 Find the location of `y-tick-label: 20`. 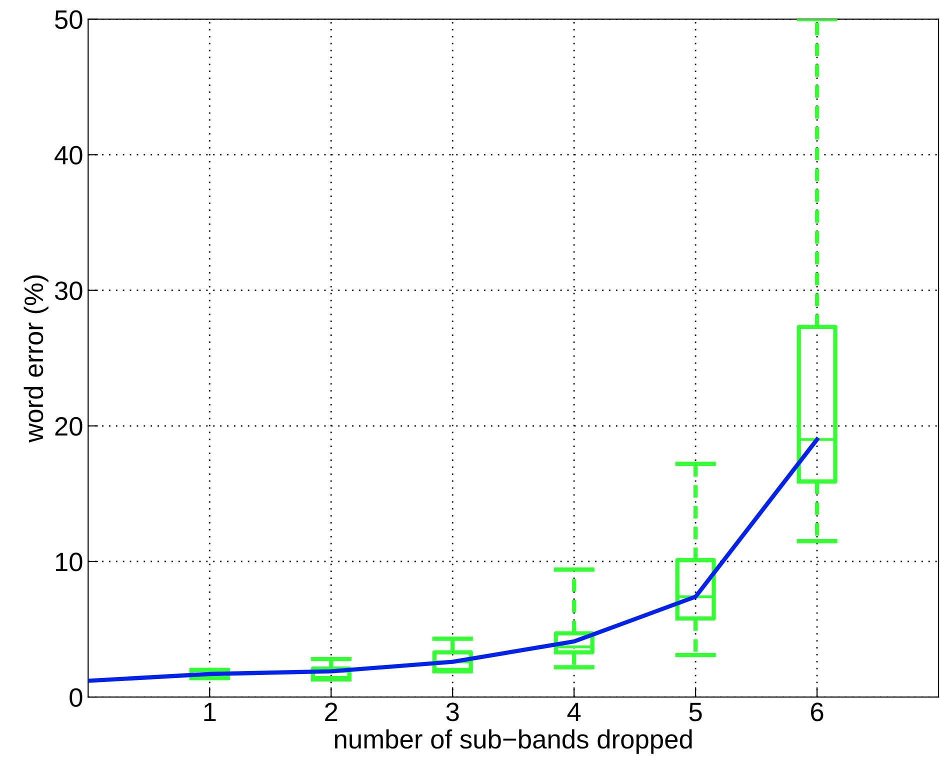

y-tick-label: 20 is located at coordinates (68, 426).